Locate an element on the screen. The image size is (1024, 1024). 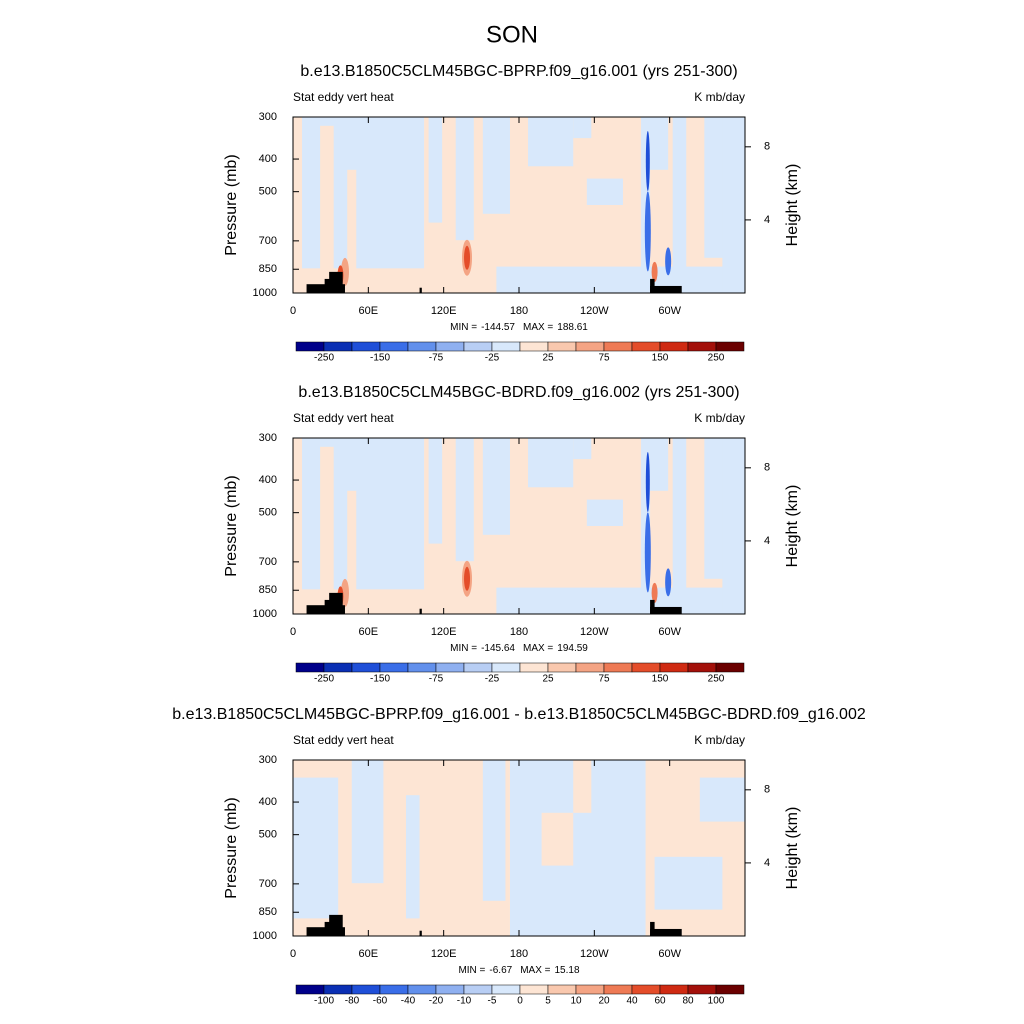
figure-title: SON is located at coordinates (512, 34).